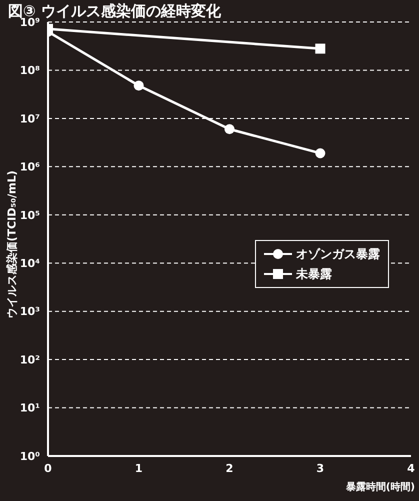 This screenshot has width=419, height=501. Describe the element at coordinates (30, 167) in the screenshot. I see `y-tick-label: 10⁶` at that location.